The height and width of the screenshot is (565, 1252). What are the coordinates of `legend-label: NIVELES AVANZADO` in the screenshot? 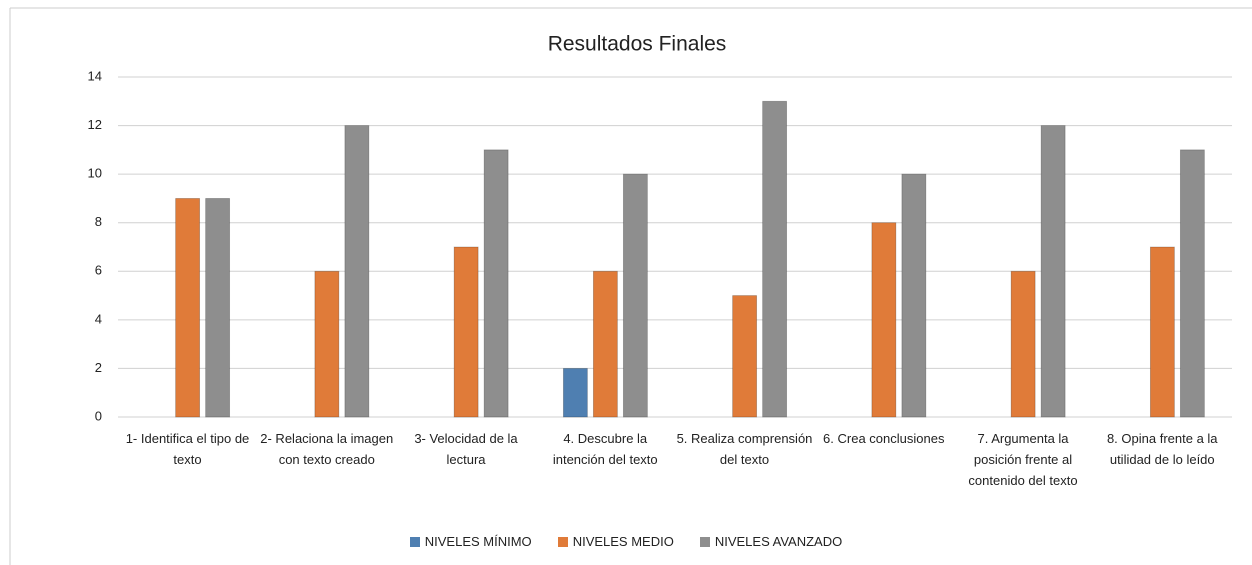 It's located at (778, 541).